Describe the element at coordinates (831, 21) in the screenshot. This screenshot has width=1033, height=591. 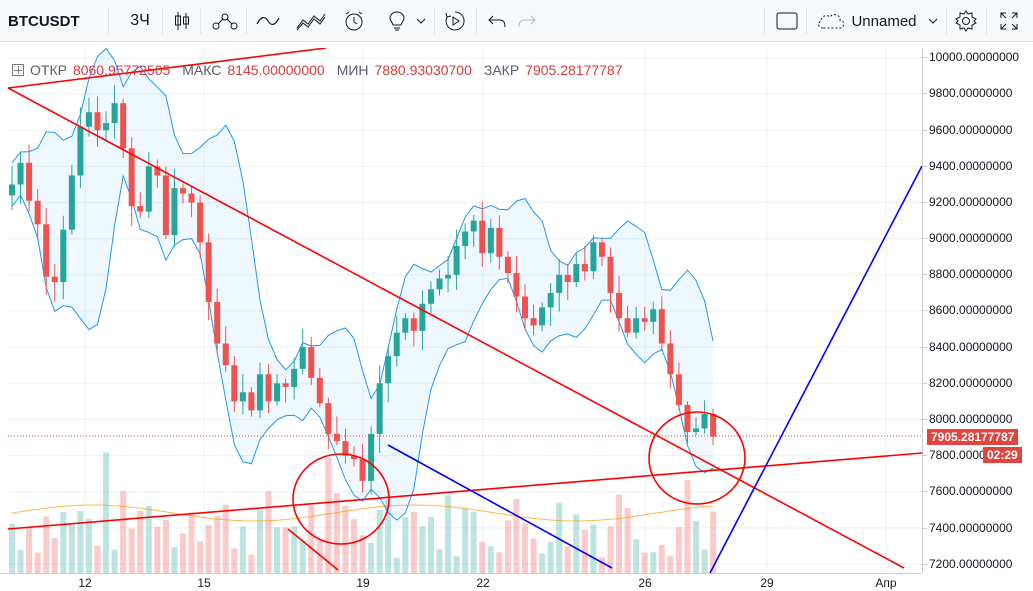
I see `cloud-icon` at that location.